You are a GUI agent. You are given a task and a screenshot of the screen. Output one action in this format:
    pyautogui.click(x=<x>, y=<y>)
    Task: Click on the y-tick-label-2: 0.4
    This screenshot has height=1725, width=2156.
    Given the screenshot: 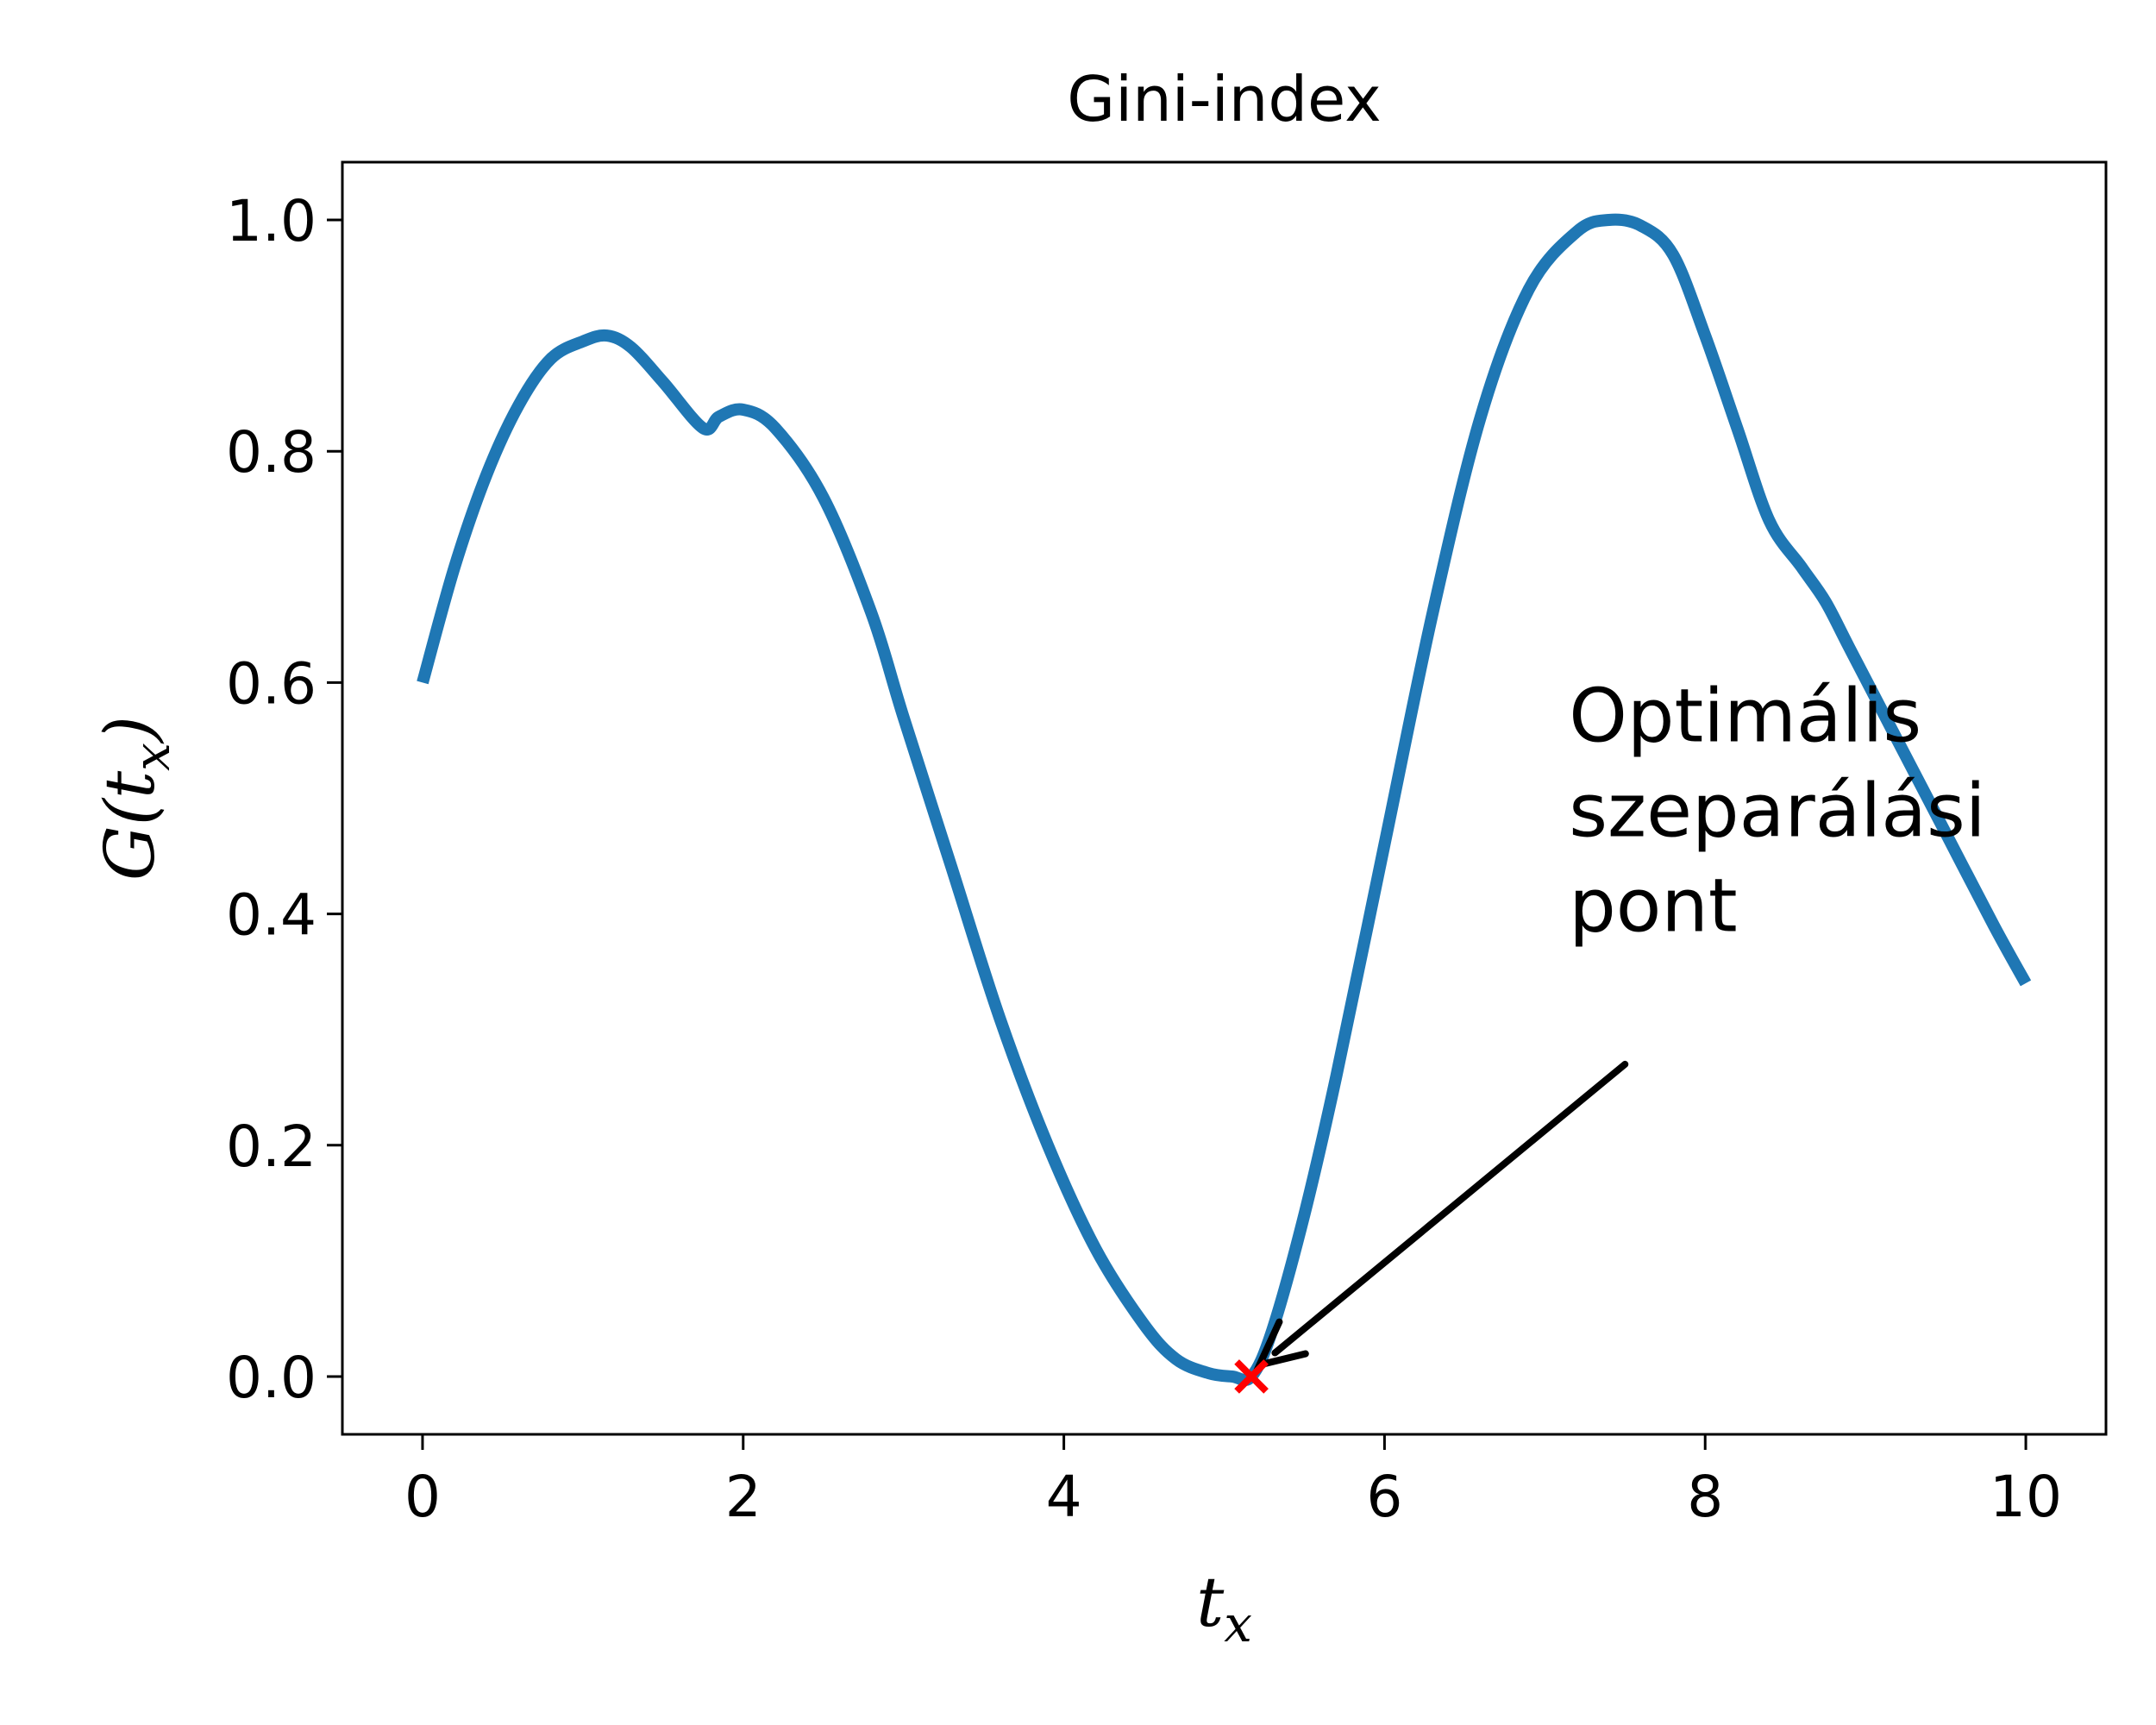 What is the action you would take?
    pyautogui.click(x=271, y=916)
    